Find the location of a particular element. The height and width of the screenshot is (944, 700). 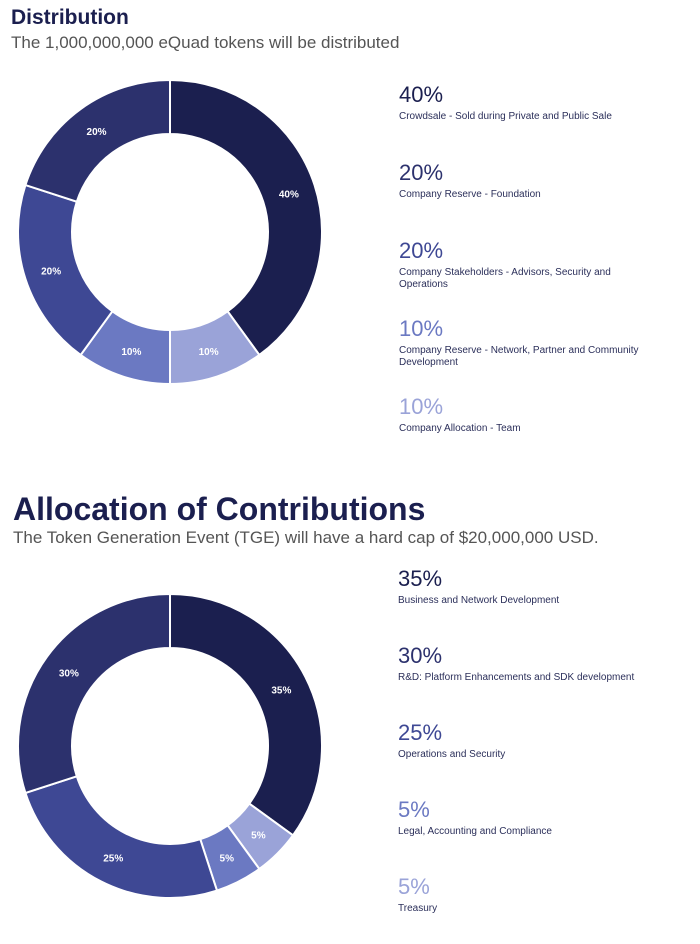

distribution-slice-label-3: 20% is located at coordinates (51, 272).